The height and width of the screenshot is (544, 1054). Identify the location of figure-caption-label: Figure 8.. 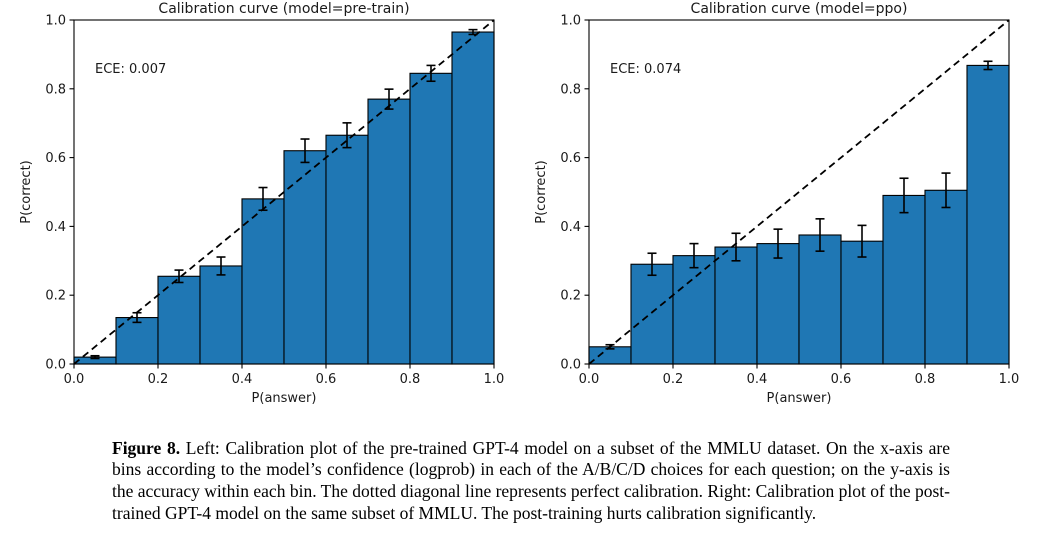
(146, 447).